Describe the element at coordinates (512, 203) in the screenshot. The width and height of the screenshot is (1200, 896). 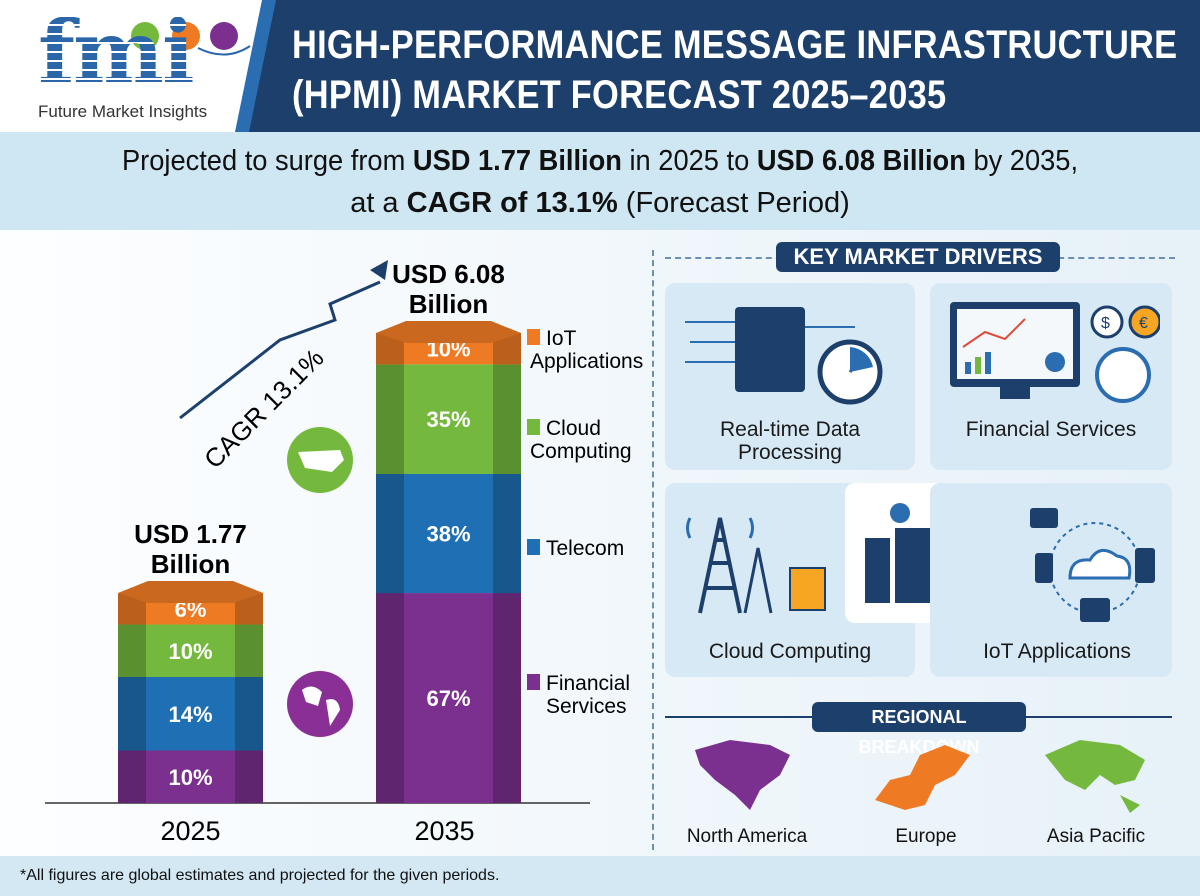
I see `subtitle-cagr: CAGR of 13.1%` at that location.